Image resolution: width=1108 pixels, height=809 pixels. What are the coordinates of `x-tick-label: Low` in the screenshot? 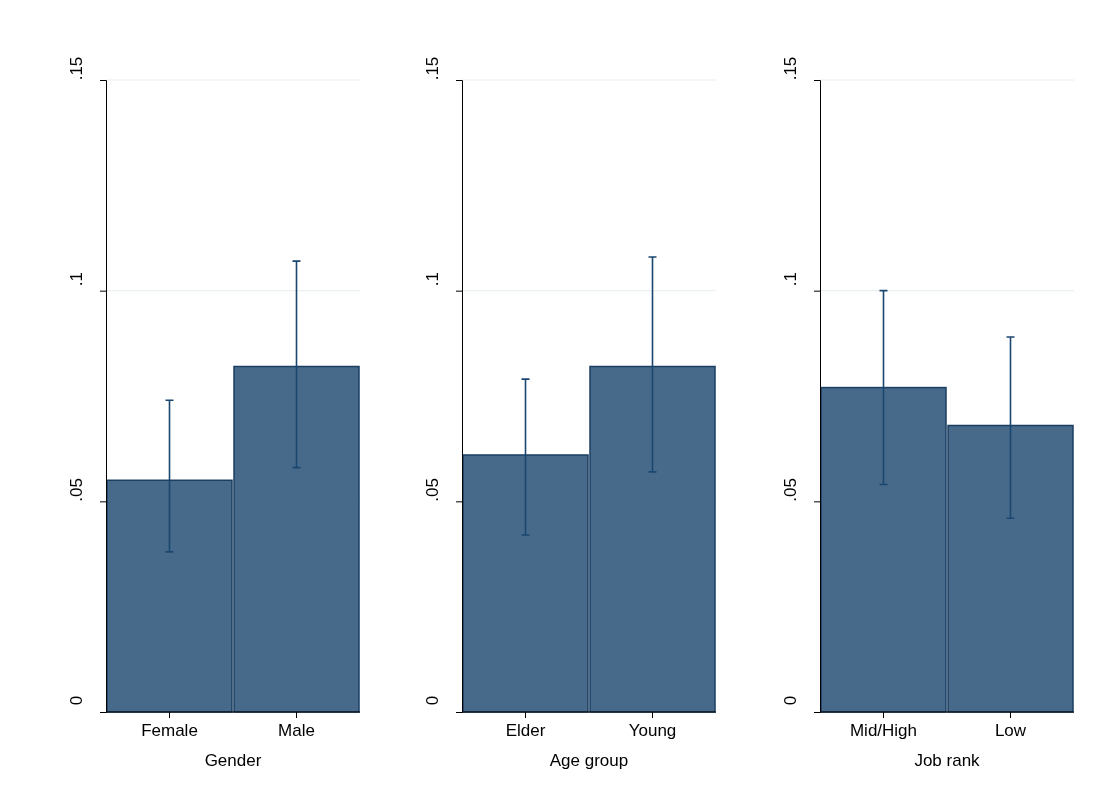 It's located at (1010, 731).